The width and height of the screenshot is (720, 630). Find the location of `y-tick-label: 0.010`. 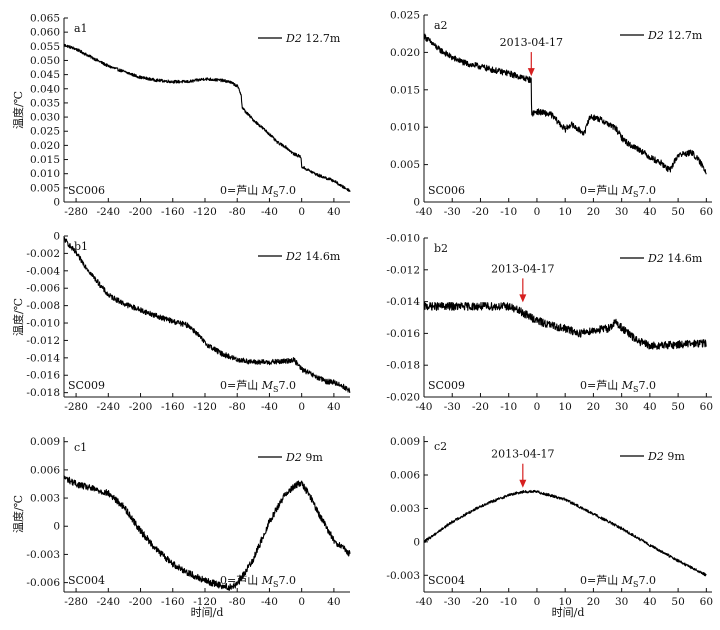

y-tick-label: 0.010 is located at coordinates (405, 128).